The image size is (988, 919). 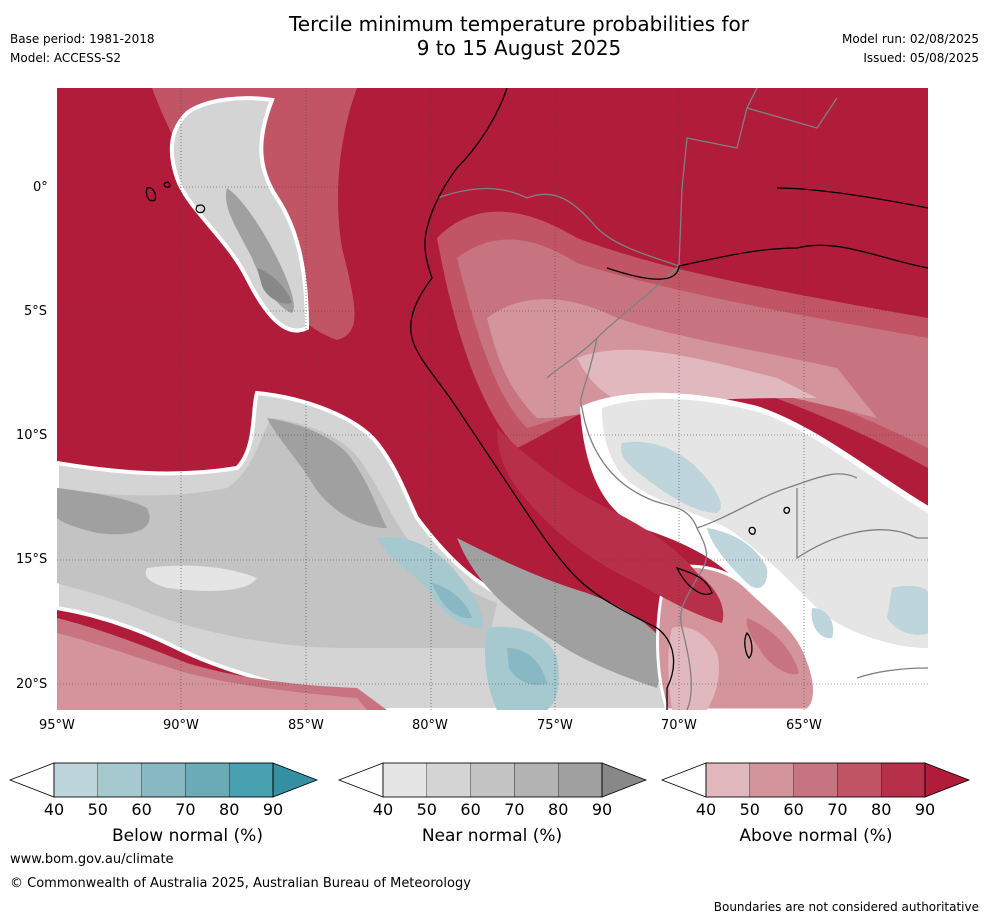 What do you see at coordinates (602, 809) in the screenshot?
I see `colorbar-1-tick-5: 90` at bounding box center [602, 809].